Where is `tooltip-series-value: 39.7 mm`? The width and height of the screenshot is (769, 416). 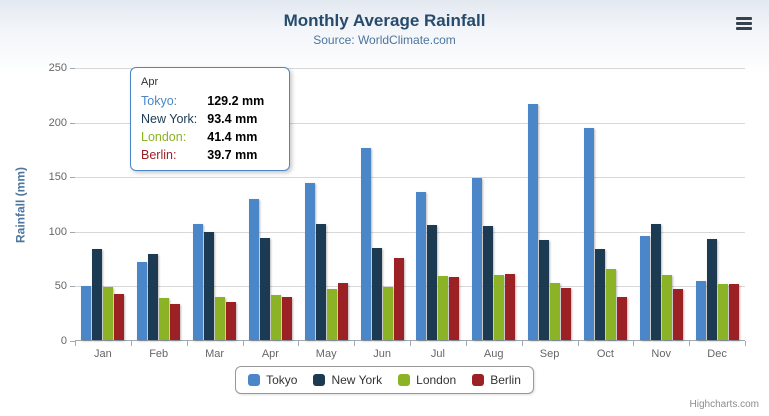
tooltip-series-value: 39.7 mm is located at coordinates (232, 155).